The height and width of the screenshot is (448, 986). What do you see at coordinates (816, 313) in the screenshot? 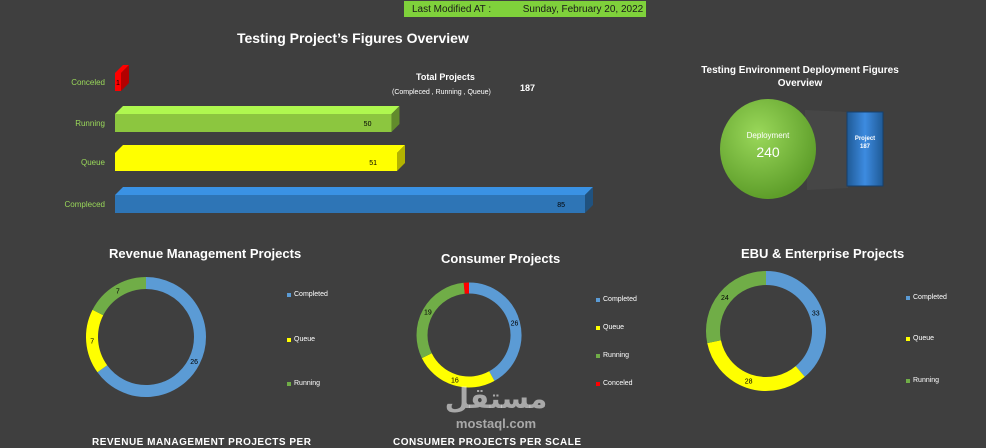
I see `ebu-label-completed: 33` at bounding box center [816, 313].